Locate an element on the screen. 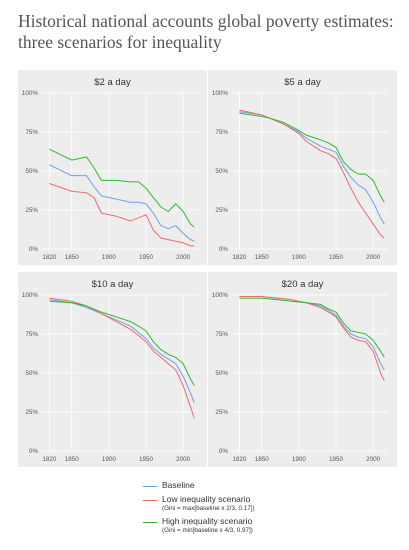 Image resolution: width=409 pixels, height=550 pixels. panel-title: $10 a day is located at coordinates (113, 284).